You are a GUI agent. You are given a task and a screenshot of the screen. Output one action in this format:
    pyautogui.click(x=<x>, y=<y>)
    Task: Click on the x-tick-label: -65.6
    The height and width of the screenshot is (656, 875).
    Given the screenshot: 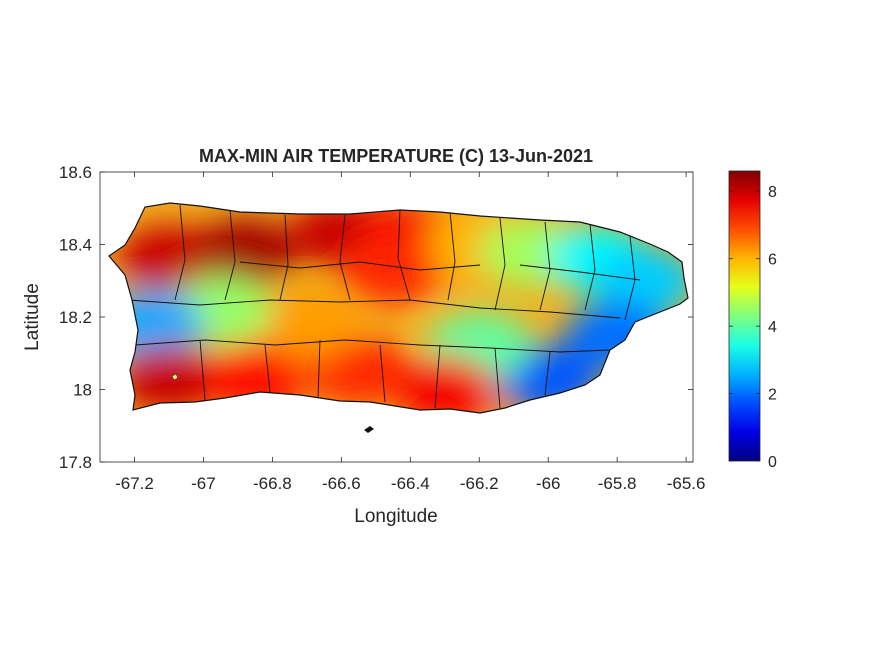 What is the action you would take?
    pyautogui.click(x=686, y=483)
    